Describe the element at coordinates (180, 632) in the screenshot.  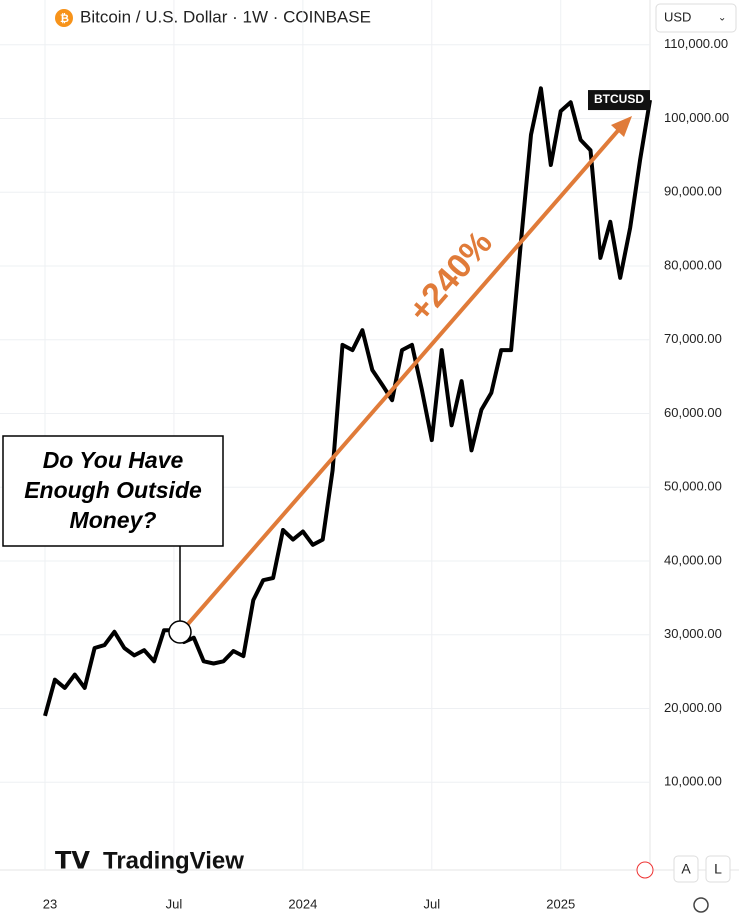
I see `callout-point` at that location.